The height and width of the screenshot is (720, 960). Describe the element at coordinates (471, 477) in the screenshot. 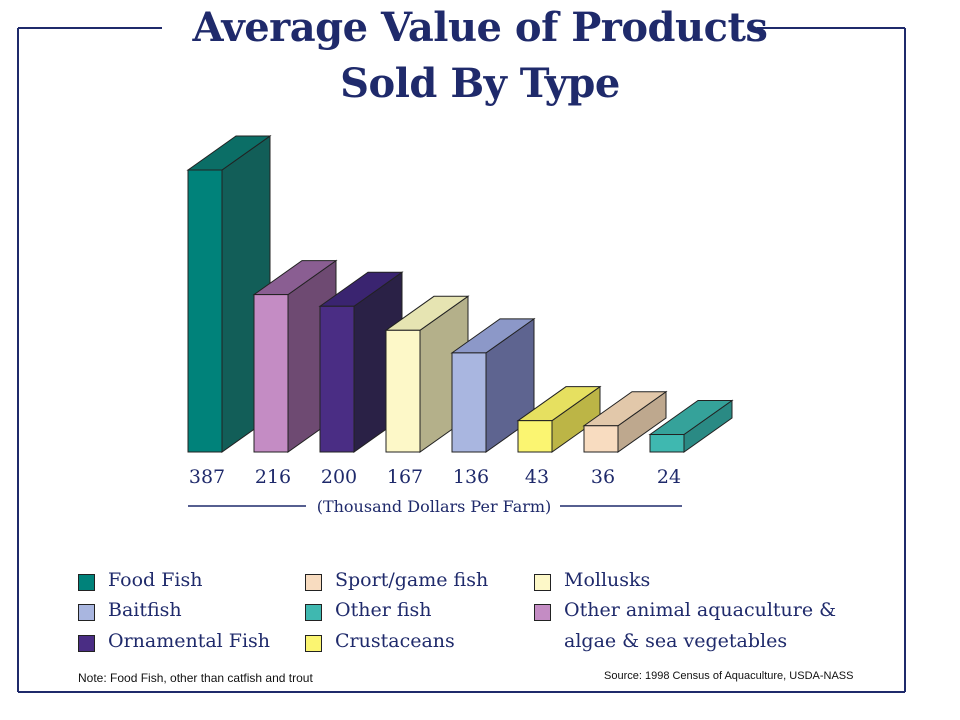

I see `value-label: 136` at that location.